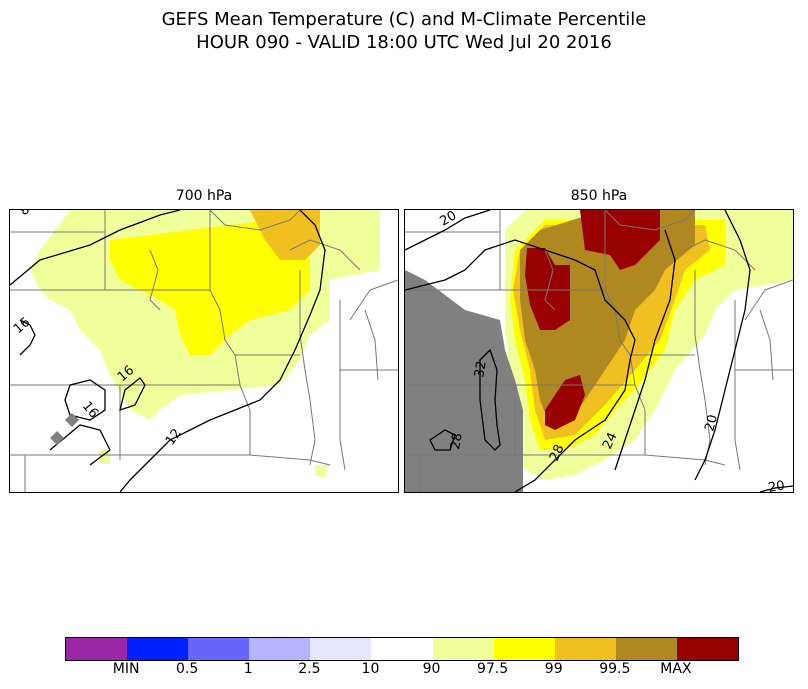  I want to click on colorbar-tick-label: 99, so click(553, 669).